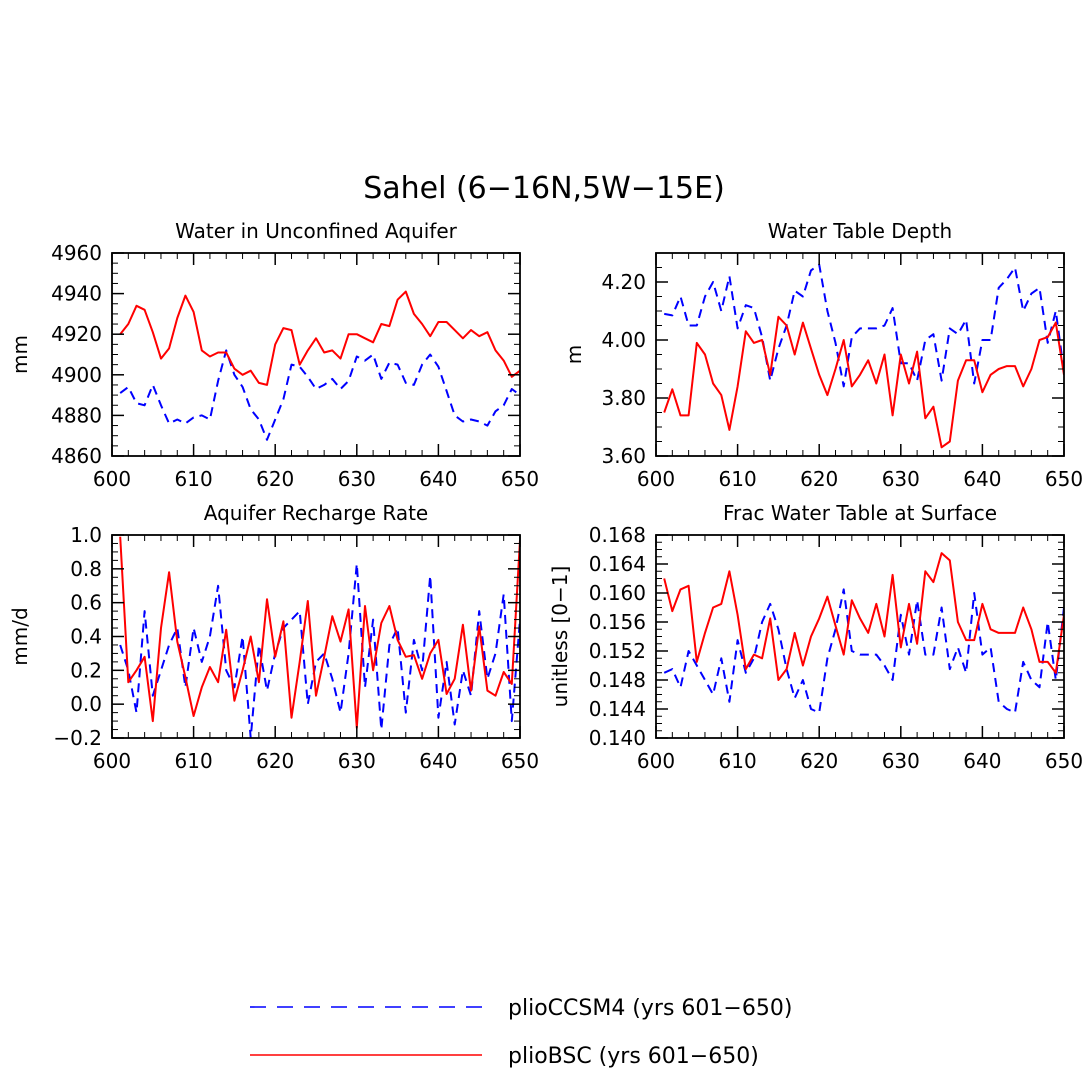  I want to click on y-tick-label: 0.152, so click(617, 651).